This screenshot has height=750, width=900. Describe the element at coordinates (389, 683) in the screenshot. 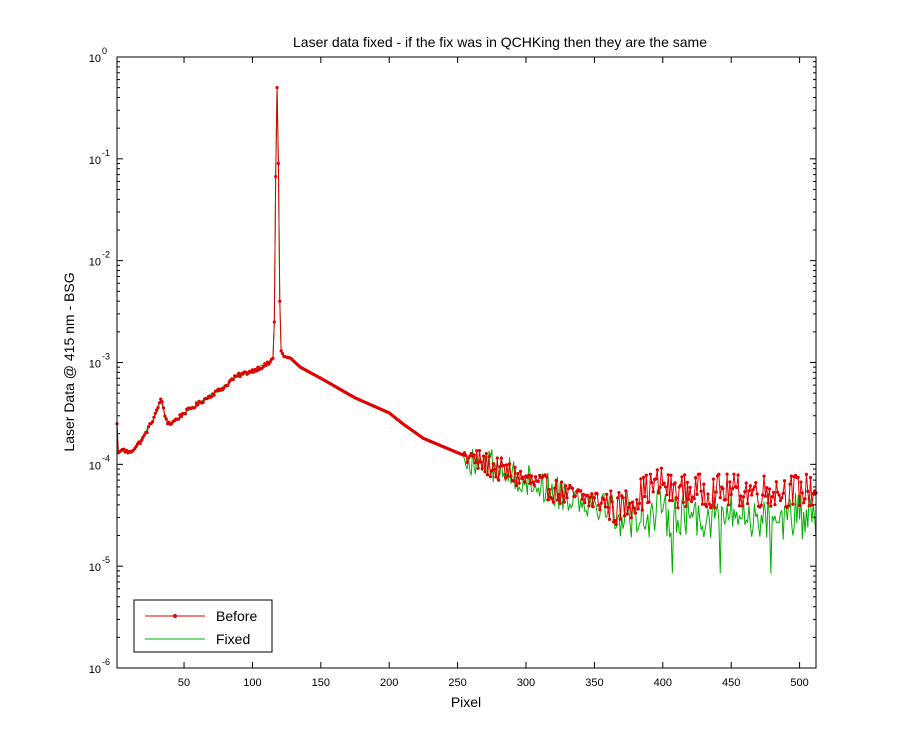

I see `x-tick-label: 200` at that location.